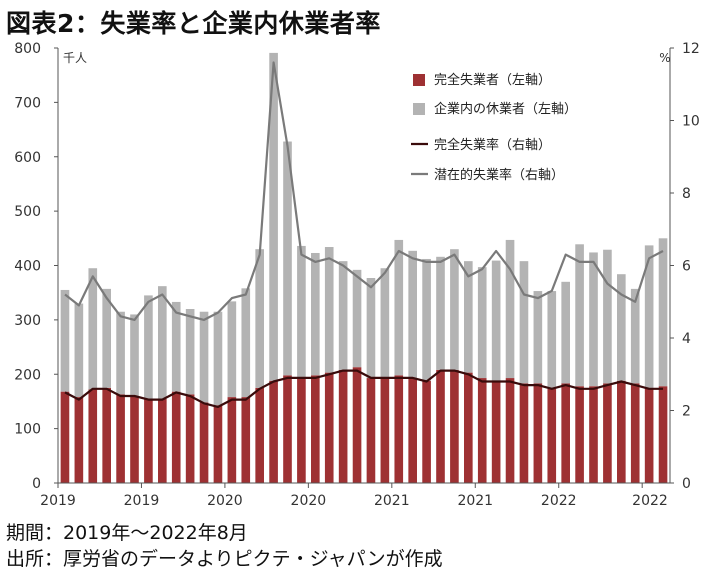  I want to click on chart-title: 図表2：失業率と企業内休業者率, so click(193, 23).